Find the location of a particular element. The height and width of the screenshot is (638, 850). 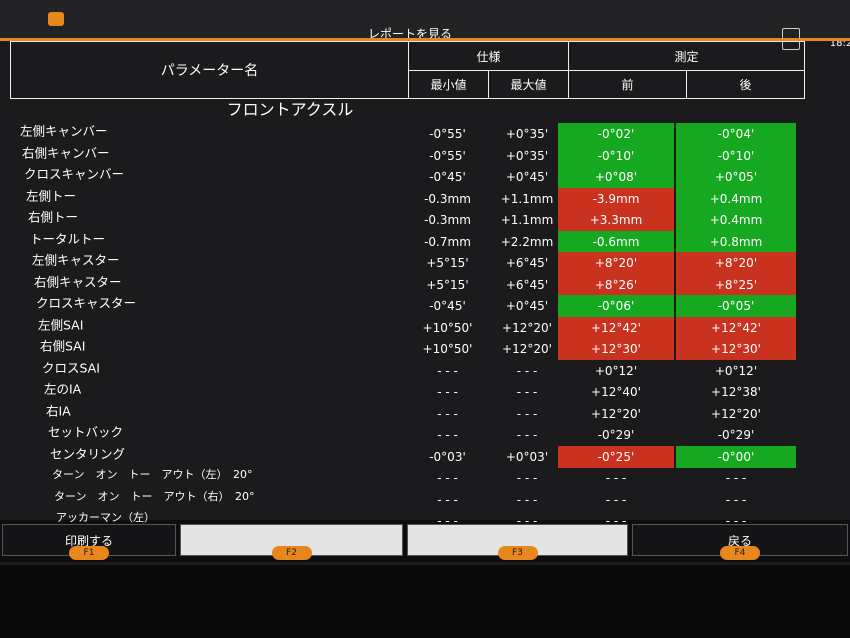

measure-before: +0°08' is located at coordinates (616, 177).